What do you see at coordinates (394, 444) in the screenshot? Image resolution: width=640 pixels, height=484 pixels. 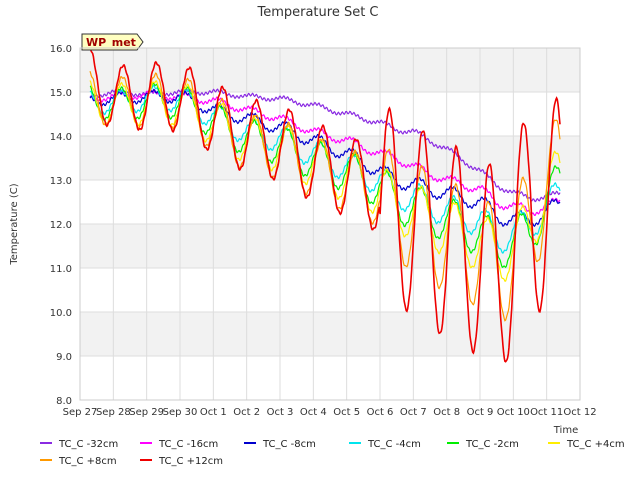 I see `legend-label: TC_C -4cm` at bounding box center [394, 444].